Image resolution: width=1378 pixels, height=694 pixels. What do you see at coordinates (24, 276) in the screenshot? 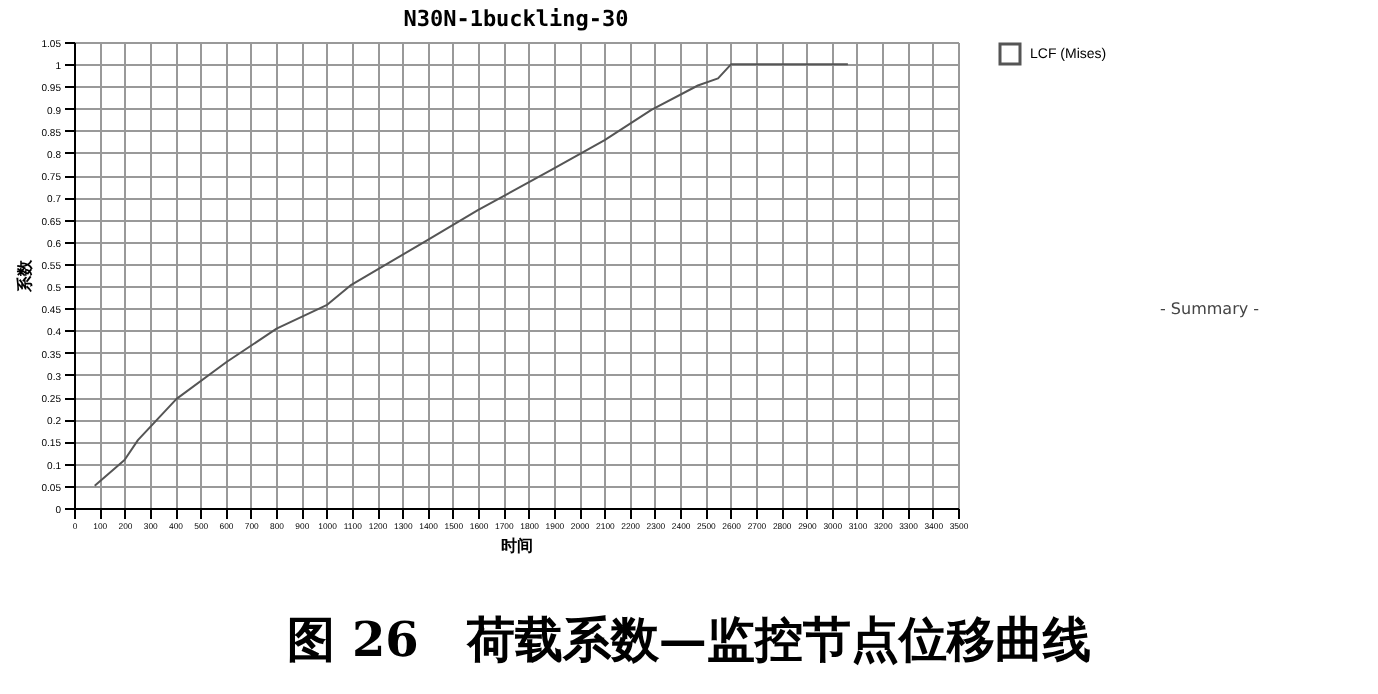
I see `y-axis-title: 系数` at bounding box center [24, 276].